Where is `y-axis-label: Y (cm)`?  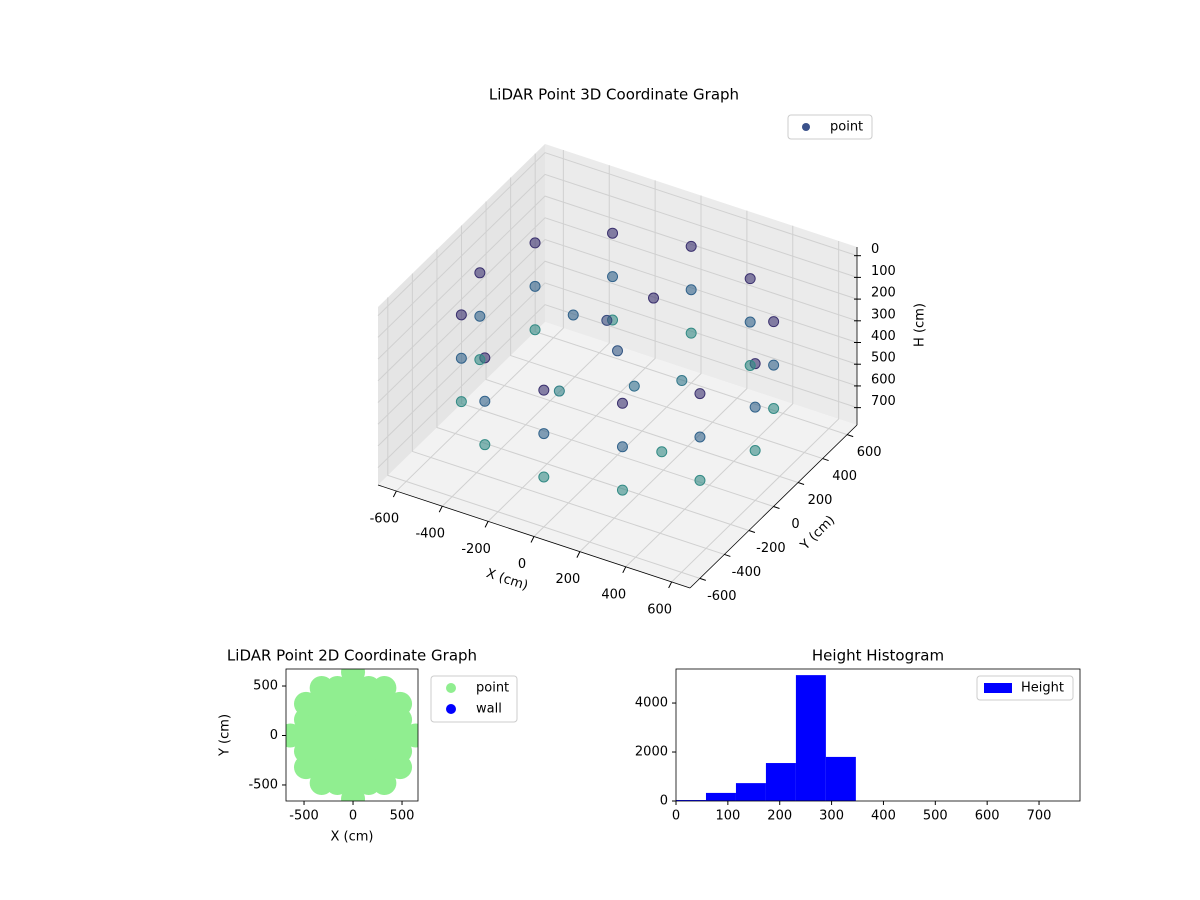
y-axis-label: Y (cm) is located at coordinates (225, 735).